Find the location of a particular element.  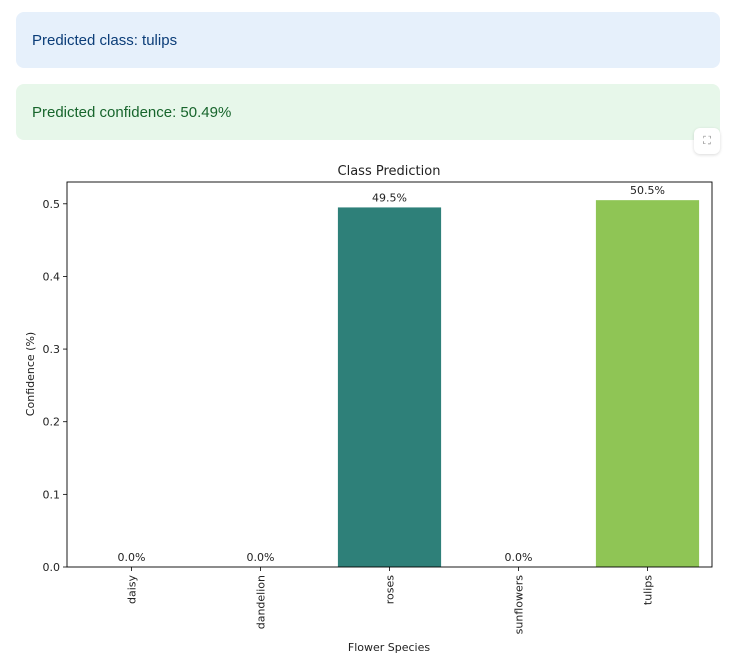

fullscreen-button: ⛶ is located at coordinates (707, 141).